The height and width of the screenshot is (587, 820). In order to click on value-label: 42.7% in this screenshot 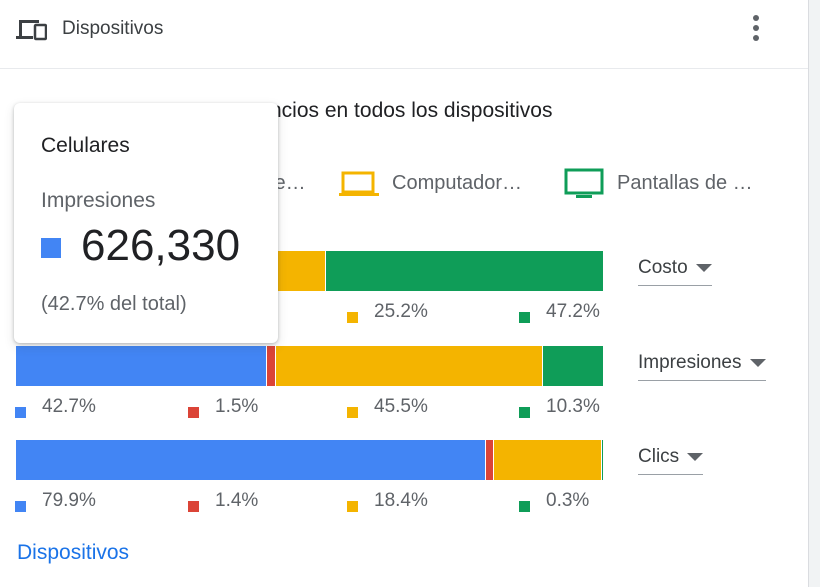, I will do `click(69, 406)`.